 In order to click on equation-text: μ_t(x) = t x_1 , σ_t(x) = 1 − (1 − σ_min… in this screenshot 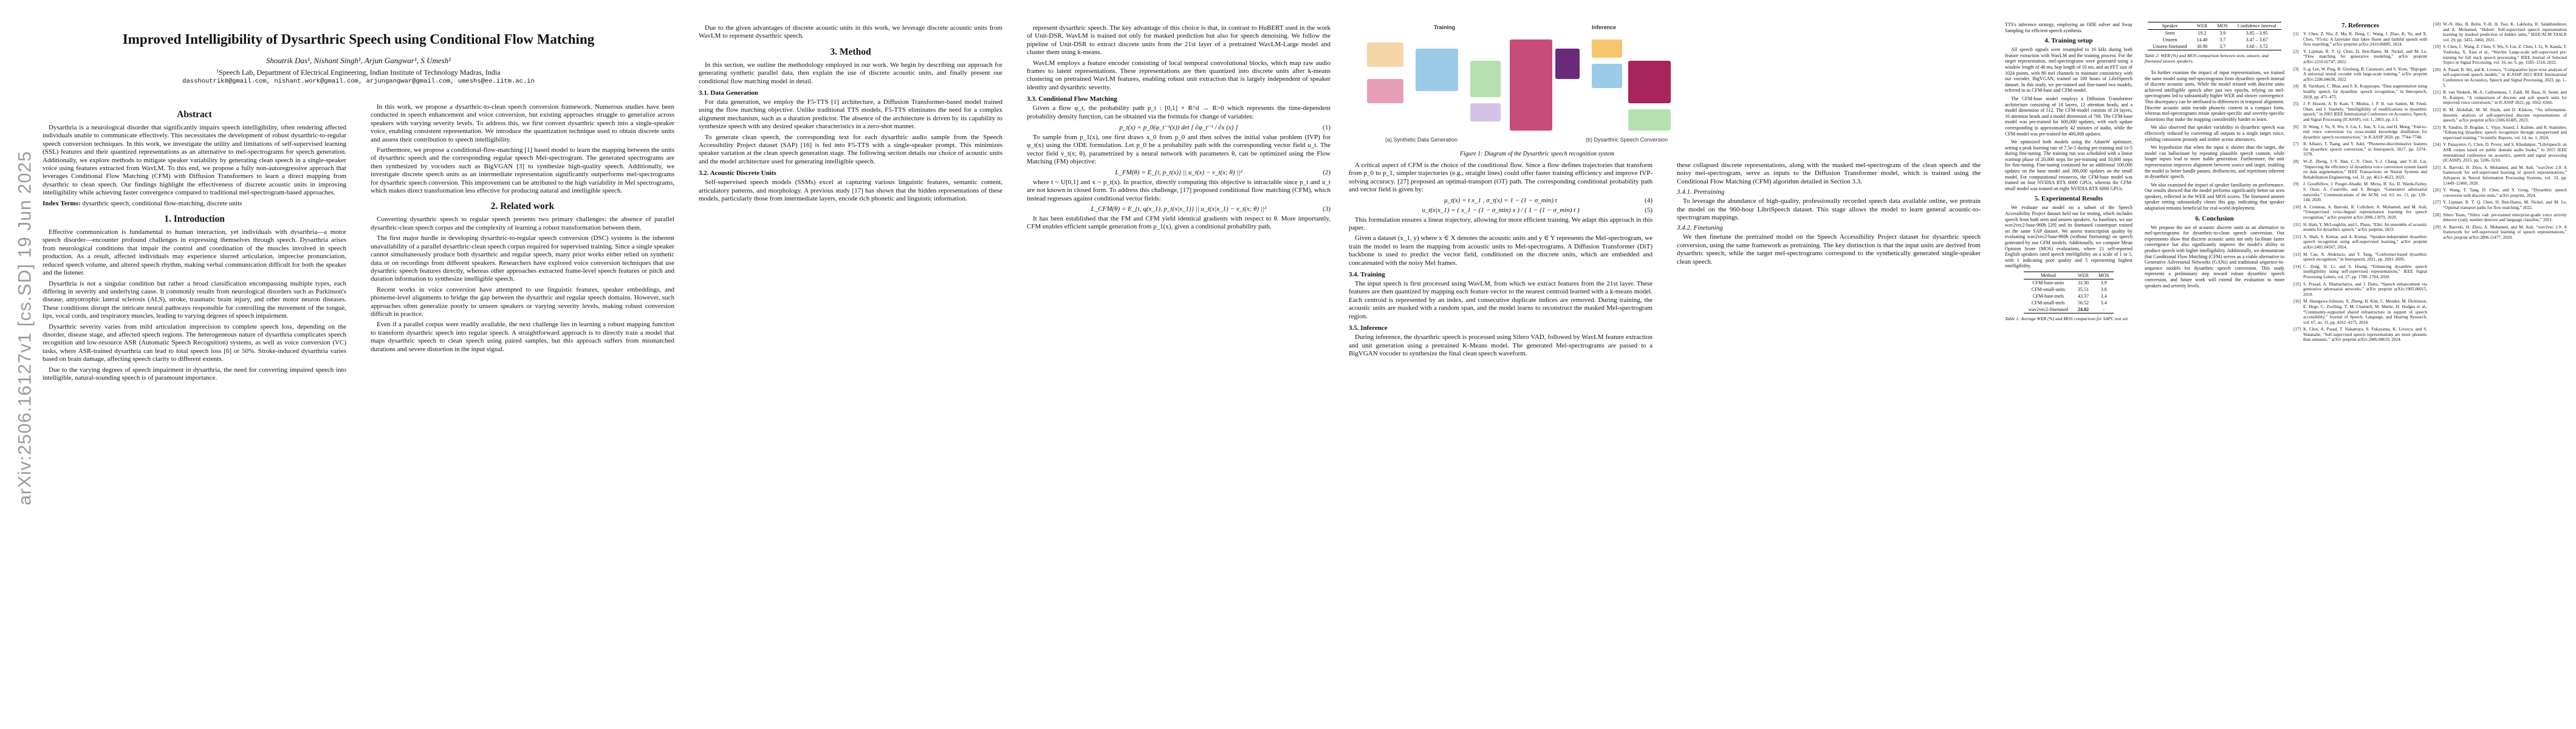, I will do `click(1501, 200)`.